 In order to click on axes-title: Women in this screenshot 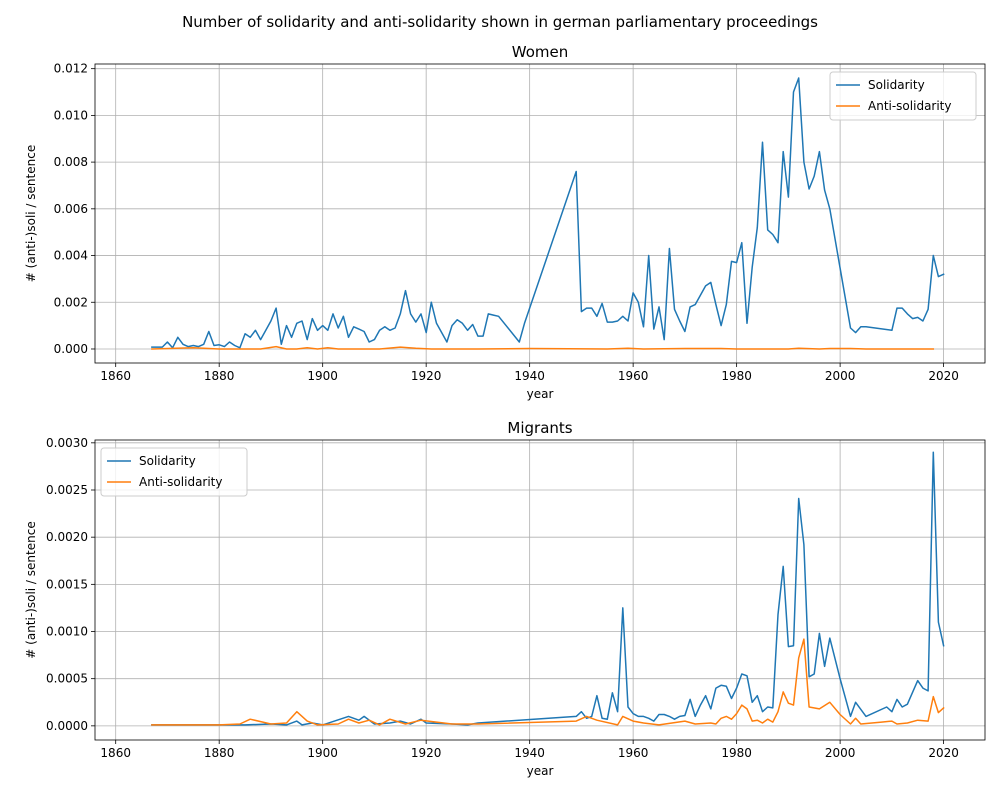, I will do `click(540, 52)`.